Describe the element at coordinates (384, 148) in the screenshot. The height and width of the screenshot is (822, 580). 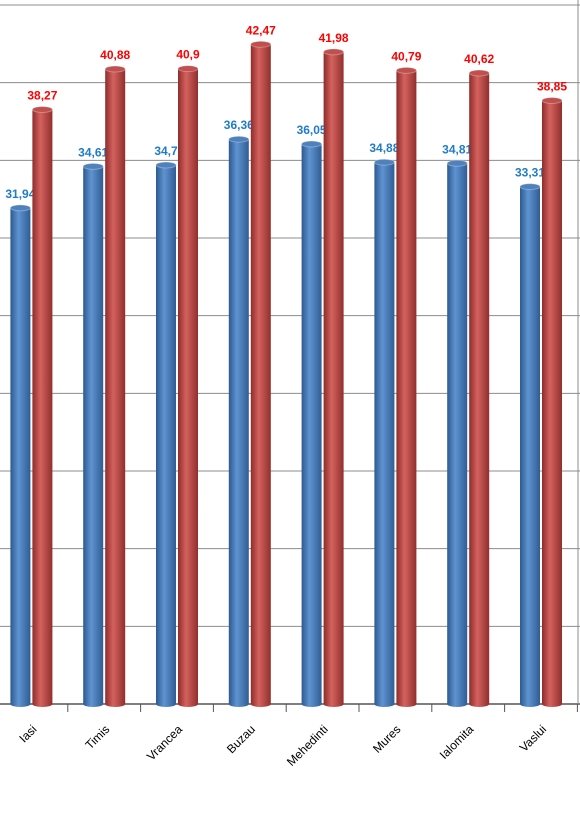
I see `value-label: 34,88` at that location.